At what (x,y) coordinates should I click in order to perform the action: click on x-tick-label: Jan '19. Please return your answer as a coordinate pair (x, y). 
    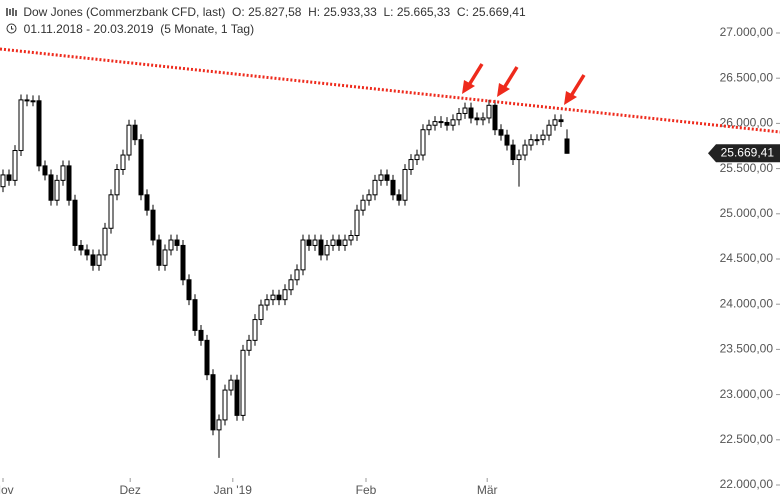
    Looking at the image, I should click on (233, 490).